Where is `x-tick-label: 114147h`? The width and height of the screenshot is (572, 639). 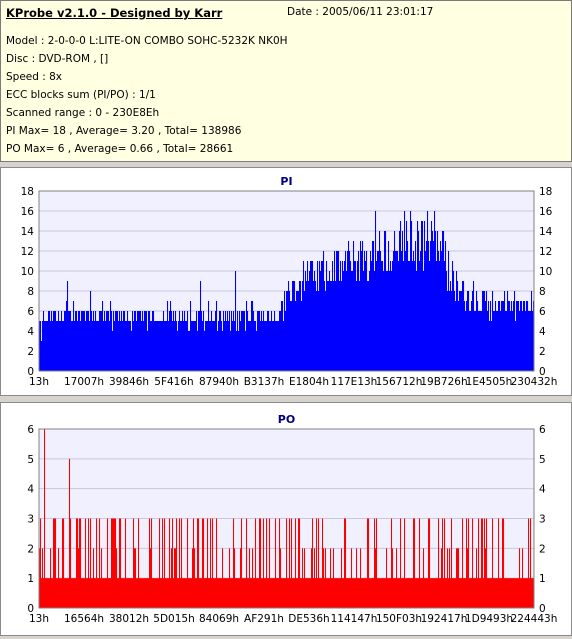
x-tick-label: 114147h is located at coordinates (354, 619).